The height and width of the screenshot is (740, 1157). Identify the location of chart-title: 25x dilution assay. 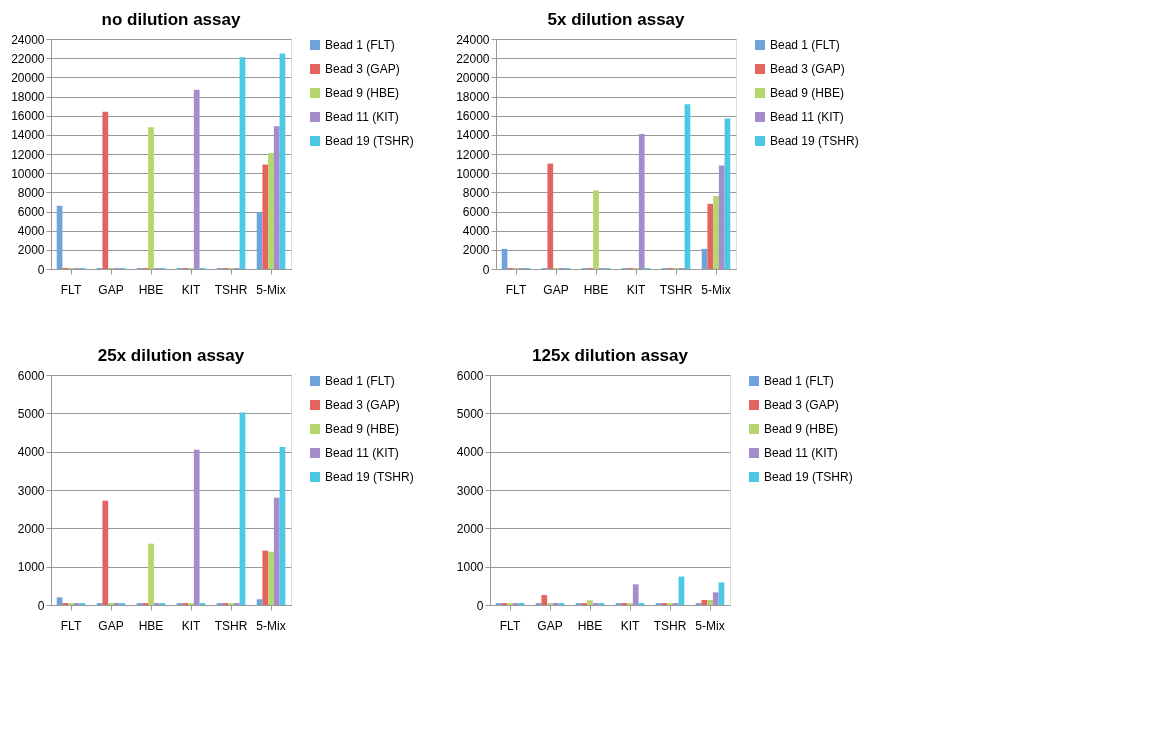
(171, 355).